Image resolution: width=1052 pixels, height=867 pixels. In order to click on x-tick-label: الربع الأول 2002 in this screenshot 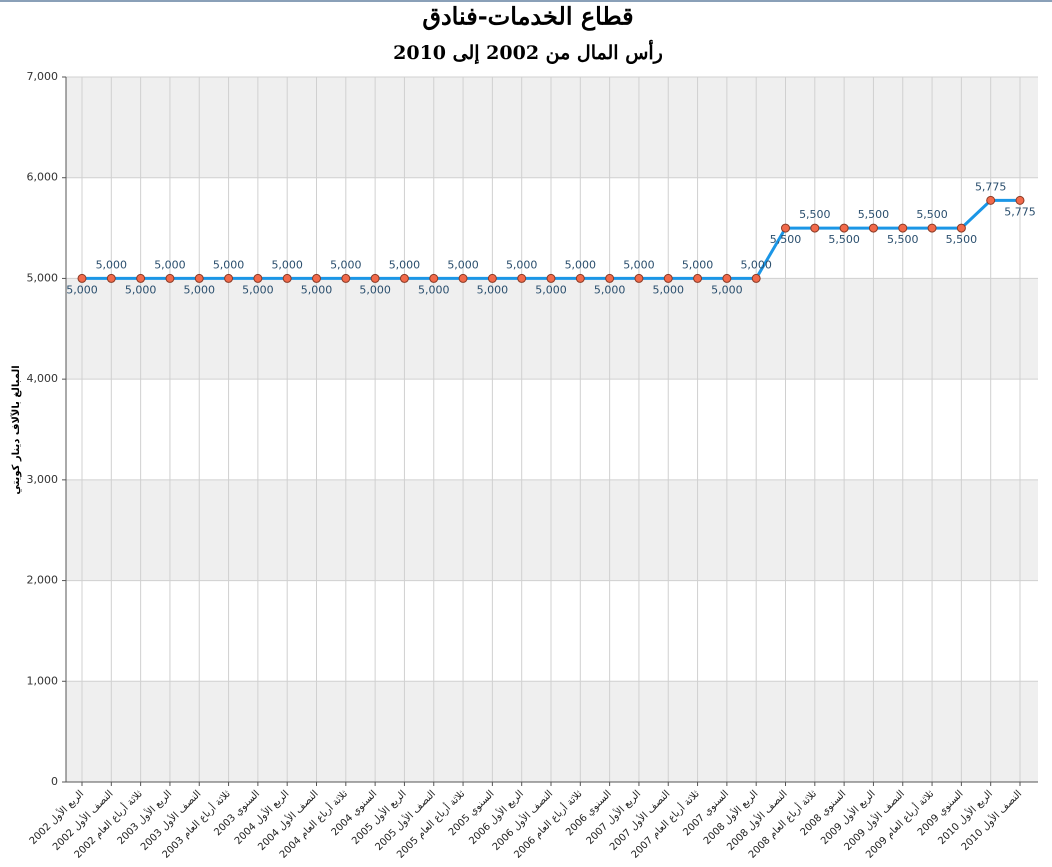, I will do `click(56, 817)`.